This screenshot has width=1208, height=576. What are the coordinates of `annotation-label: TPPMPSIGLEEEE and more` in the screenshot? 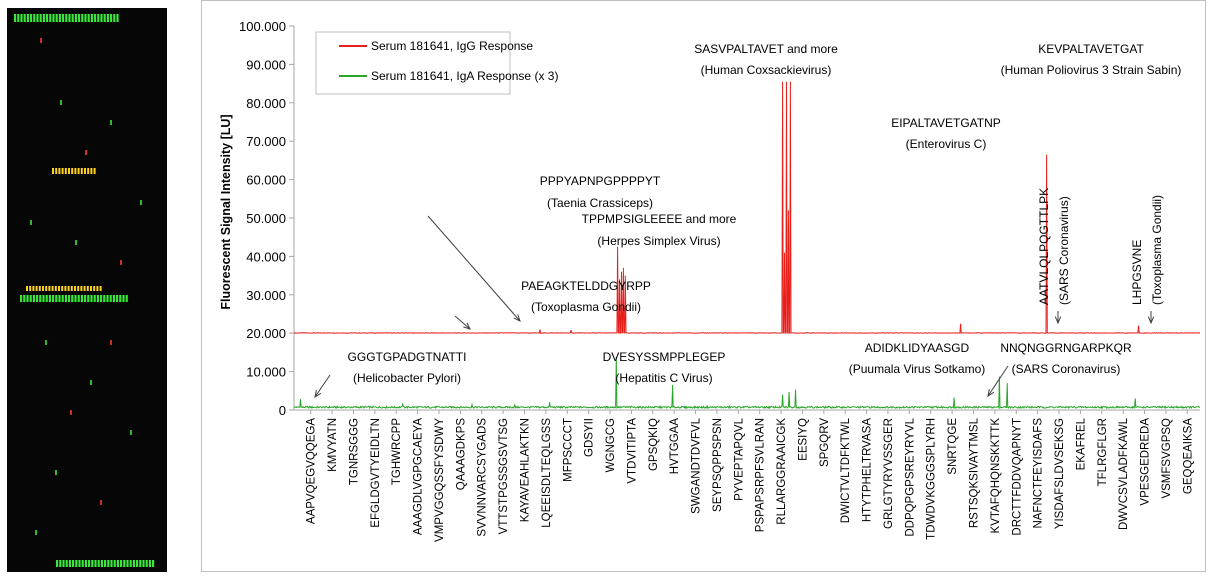 It's located at (659, 219).